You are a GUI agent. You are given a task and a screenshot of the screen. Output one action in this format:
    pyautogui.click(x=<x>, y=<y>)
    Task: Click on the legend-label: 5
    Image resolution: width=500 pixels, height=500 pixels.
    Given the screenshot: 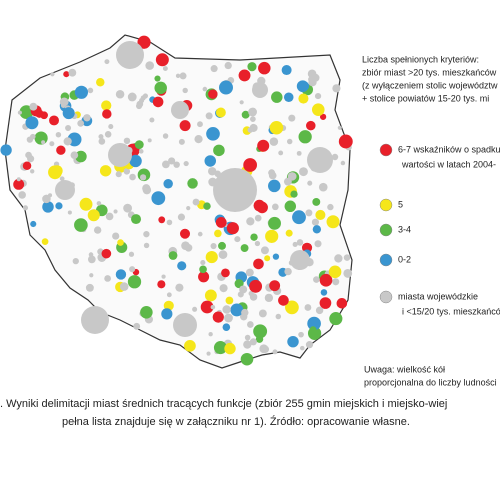 What is the action you would take?
    pyautogui.click(x=400, y=204)
    